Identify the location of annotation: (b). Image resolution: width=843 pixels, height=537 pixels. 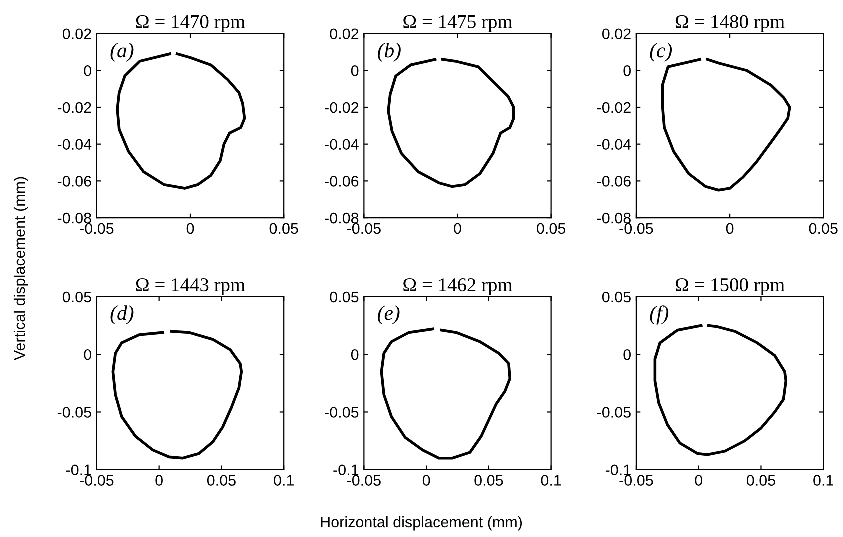
(389, 52).